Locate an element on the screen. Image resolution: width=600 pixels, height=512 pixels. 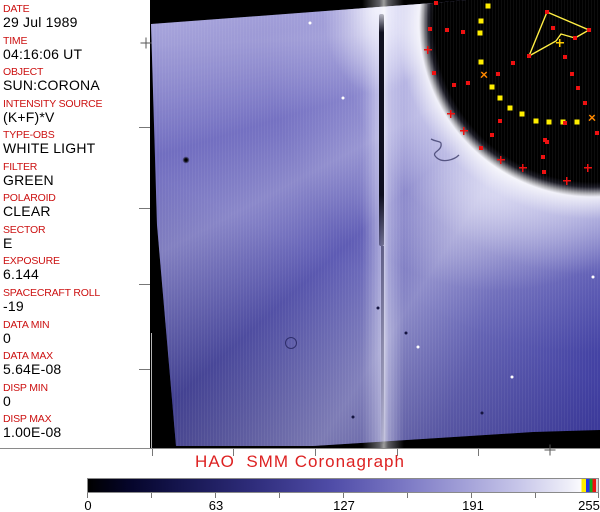
field-value: (K+F)*V is located at coordinates (29, 116).